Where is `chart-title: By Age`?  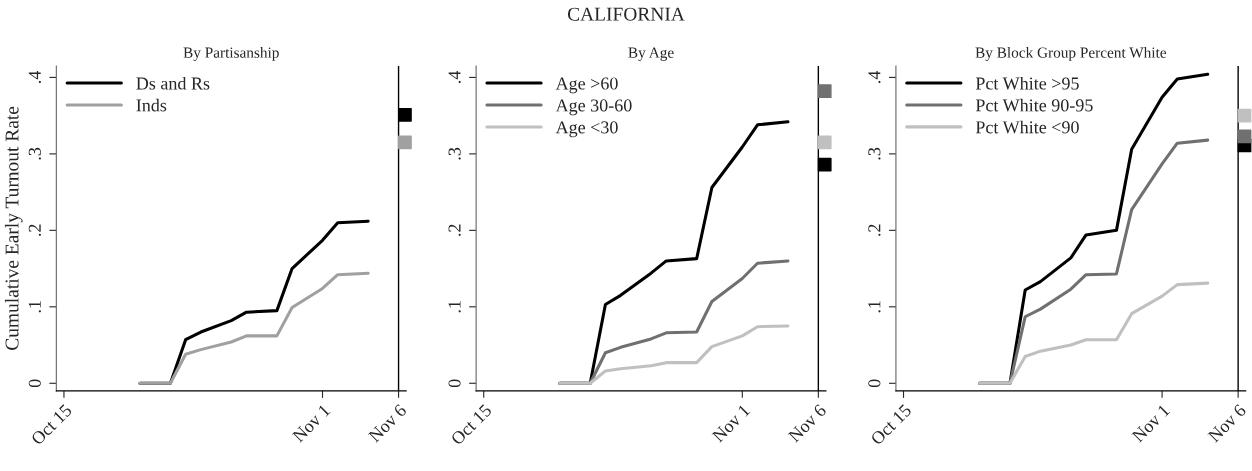 chart-title: By Age is located at coordinates (651, 54).